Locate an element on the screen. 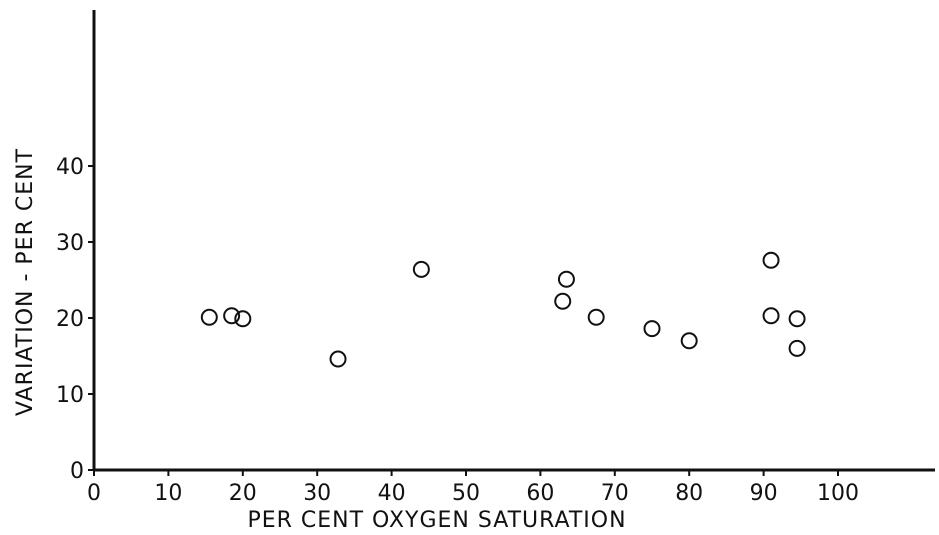  y-tick-label: 10 is located at coordinates (70, 395).